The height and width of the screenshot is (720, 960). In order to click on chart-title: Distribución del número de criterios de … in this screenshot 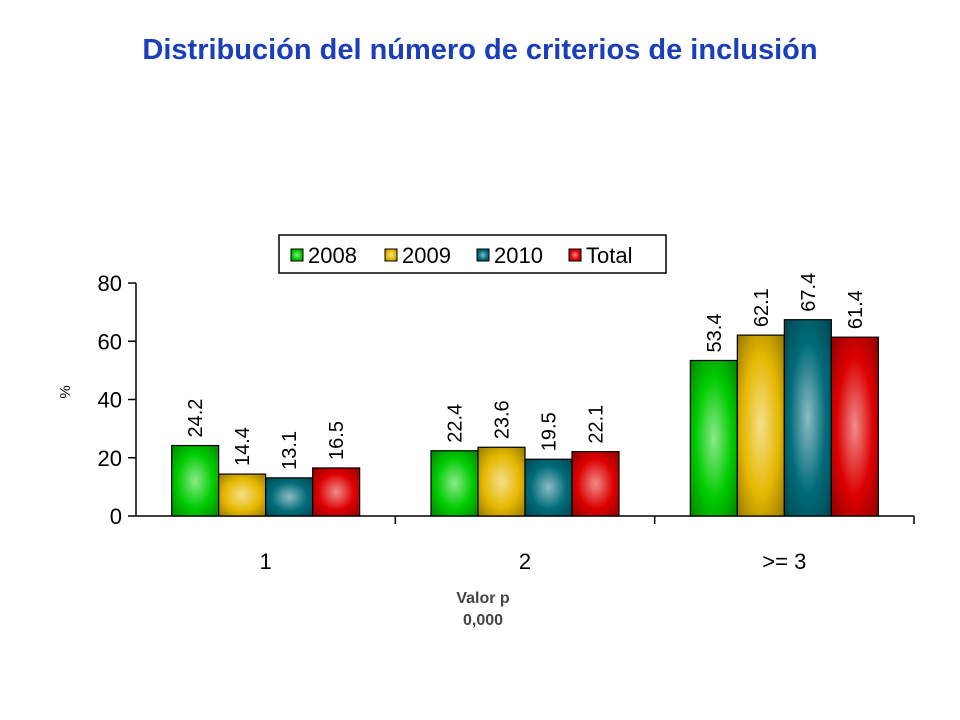, I will do `click(480, 50)`.